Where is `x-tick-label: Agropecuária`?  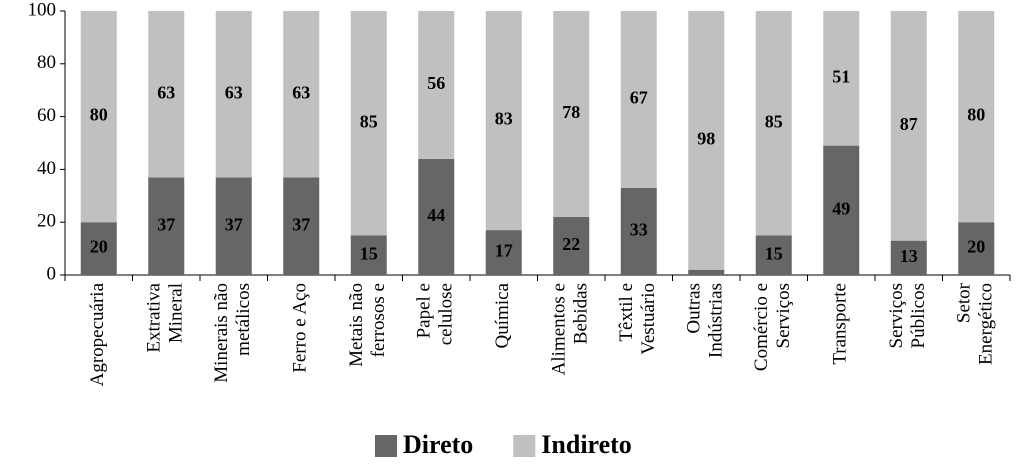
x-tick-label: Agropecuária is located at coordinates (97, 334).